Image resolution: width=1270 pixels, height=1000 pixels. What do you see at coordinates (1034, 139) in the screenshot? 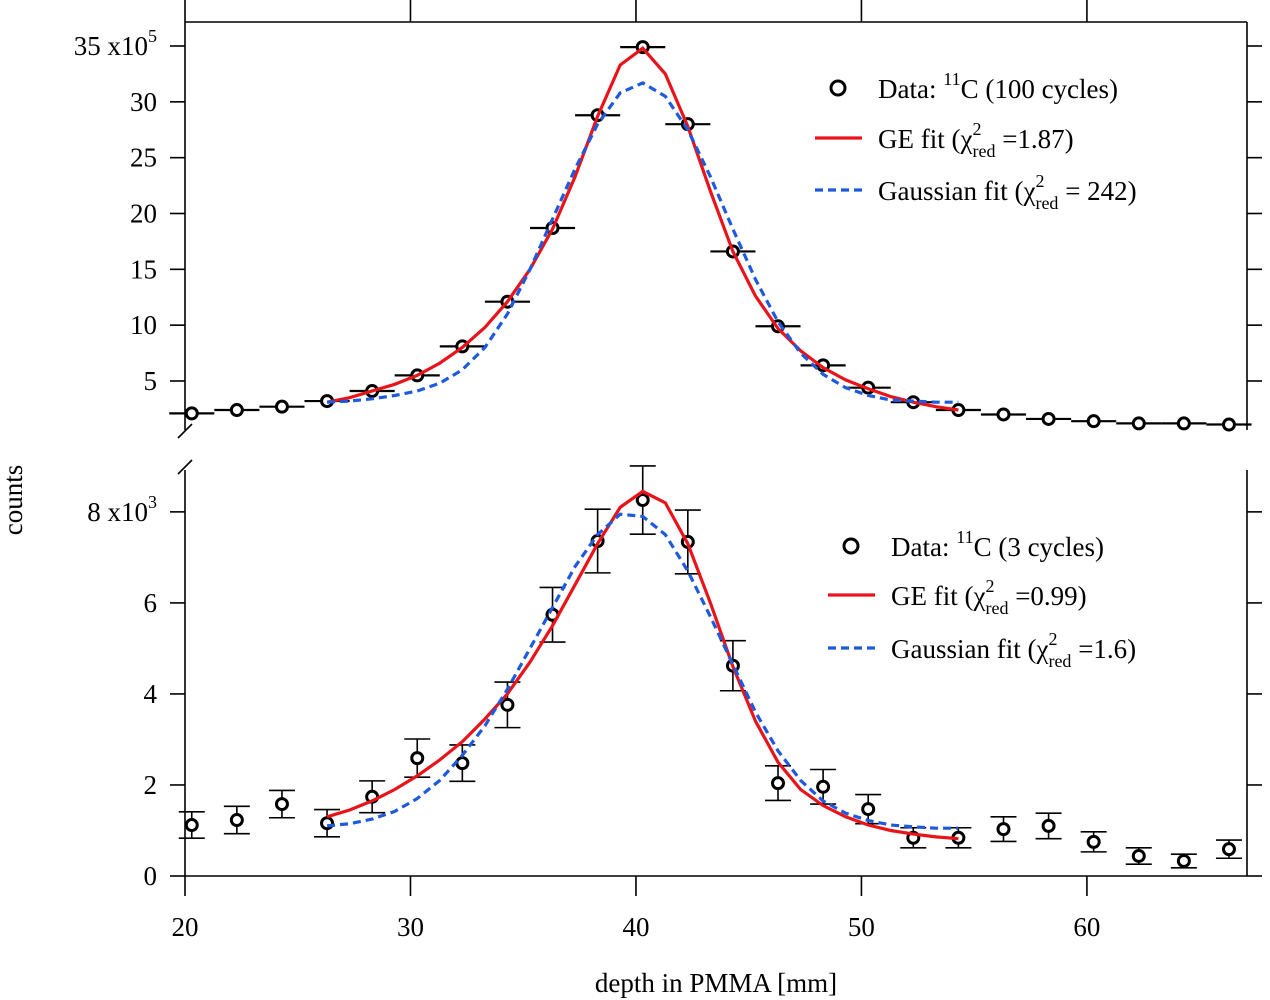
I see `label-tail: =1.87)` at bounding box center [1034, 139].